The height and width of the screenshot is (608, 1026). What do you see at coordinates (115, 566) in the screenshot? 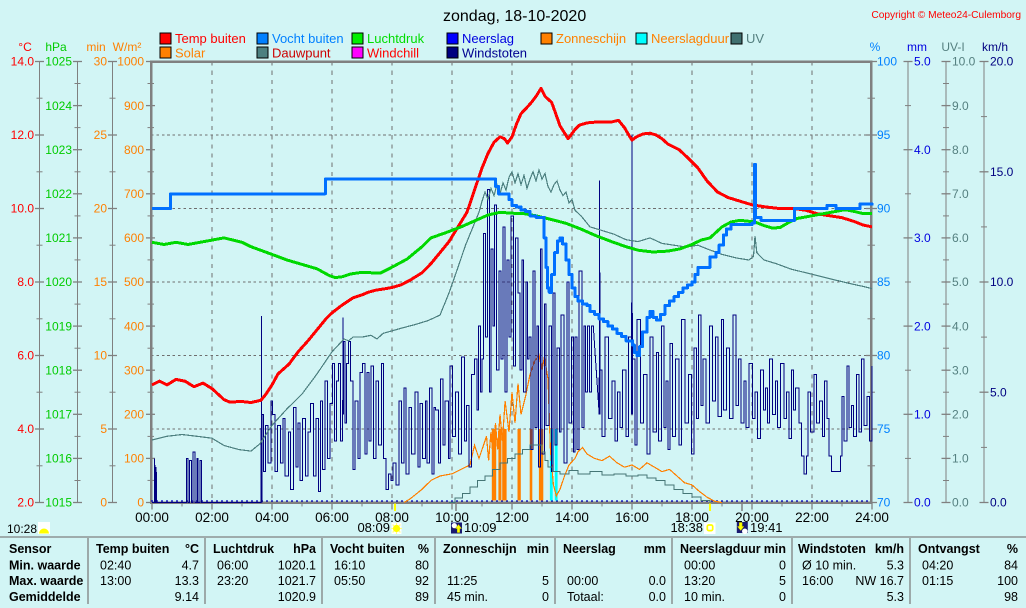
I see `svg-text: 02:40` at bounding box center [115, 566].